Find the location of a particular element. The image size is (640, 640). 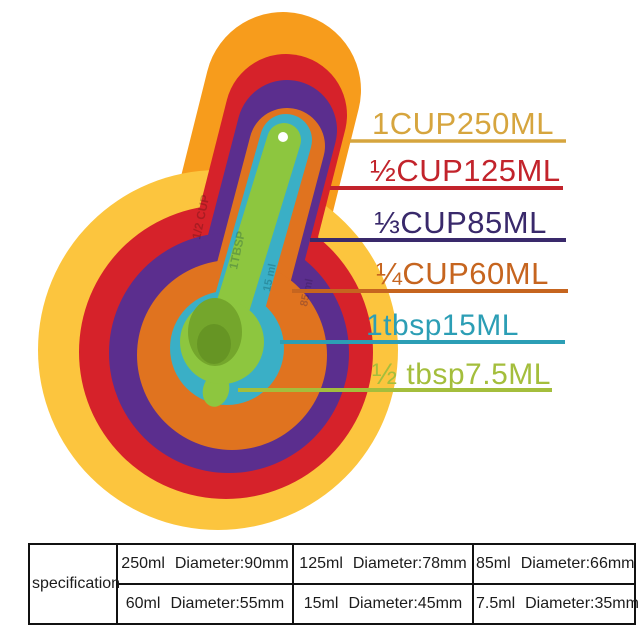

size-label-third-cup: ⅓CUP85ML is located at coordinates (460, 222).